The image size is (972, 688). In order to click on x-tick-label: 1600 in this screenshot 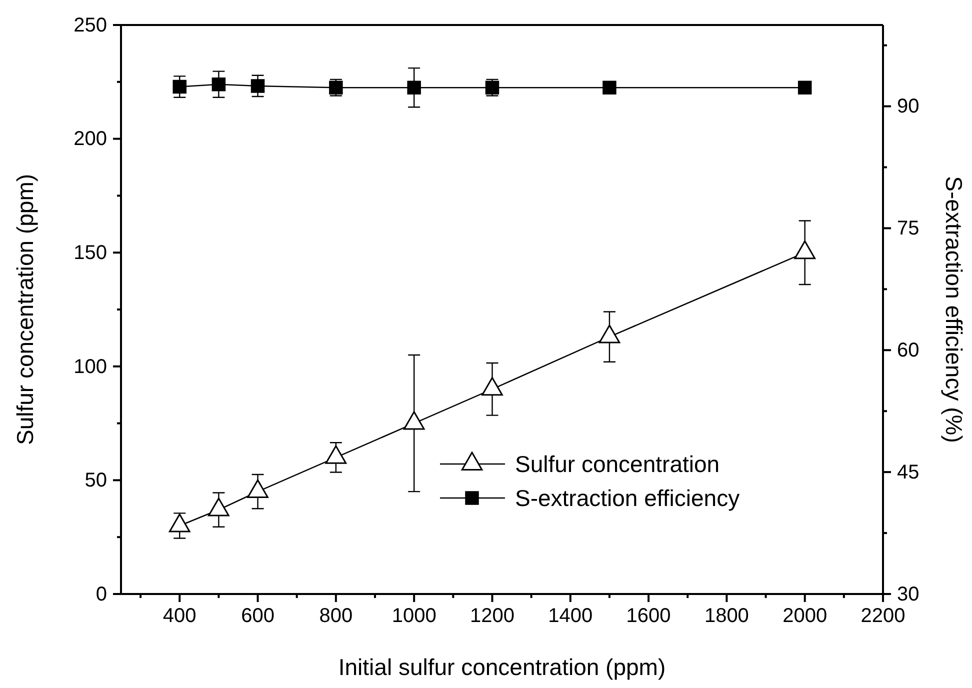, I will do `click(648, 616)`.